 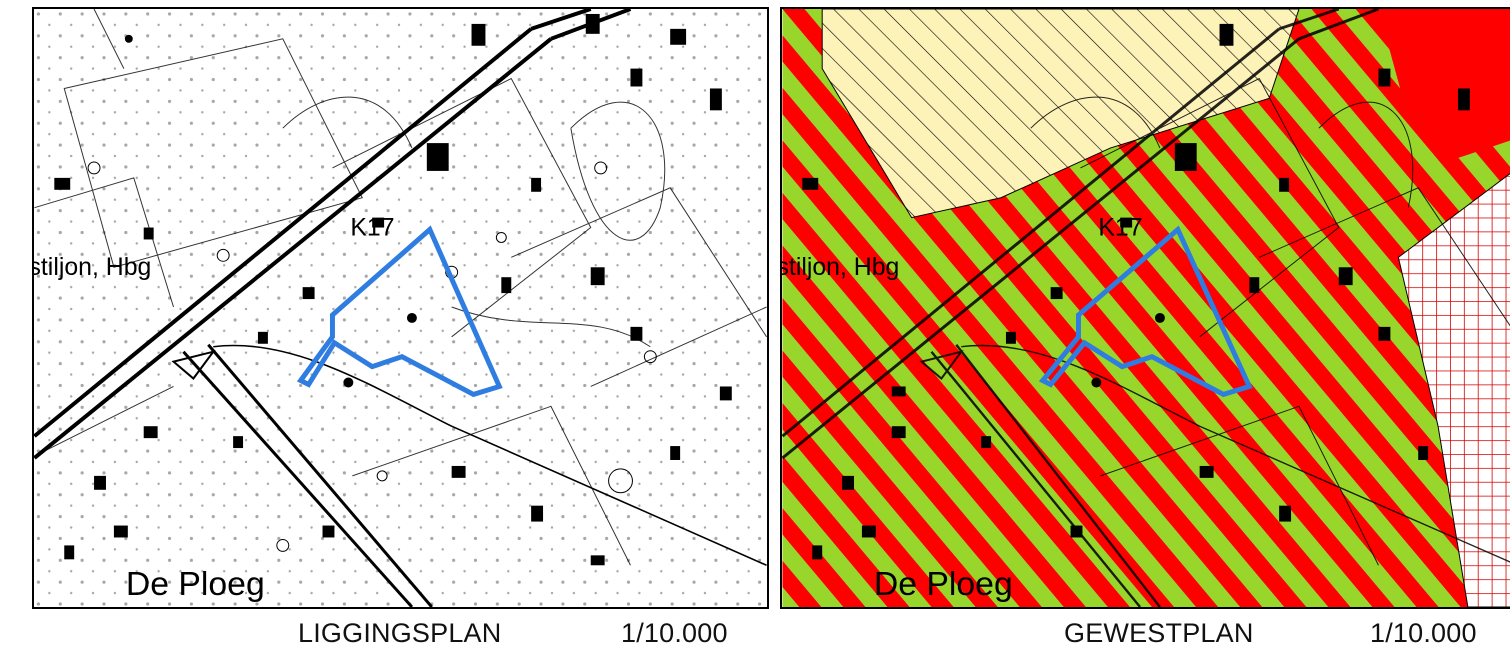 What do you see at coordinates (1159, 633) in the screenshot?
I see `gewestplan-title: GEWESTPLAN` at bounding box center [1159, 633].